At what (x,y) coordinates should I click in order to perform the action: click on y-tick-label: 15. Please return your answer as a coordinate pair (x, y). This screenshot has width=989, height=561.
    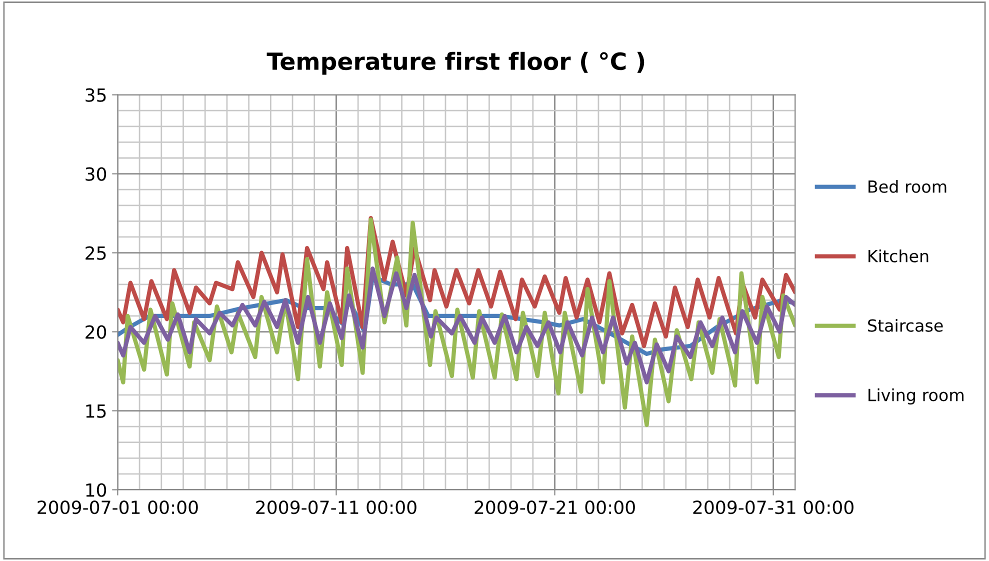
    Looking at the image, I should click on (96, 411).